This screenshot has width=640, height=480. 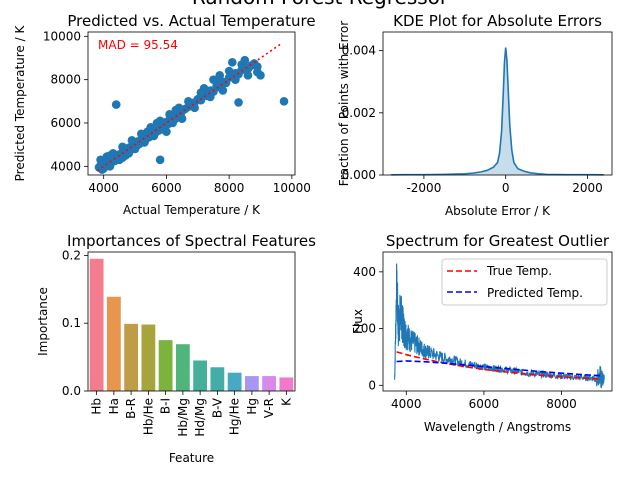 I want to click on feature-tick-label: Hg, so click(x=252, y=406).